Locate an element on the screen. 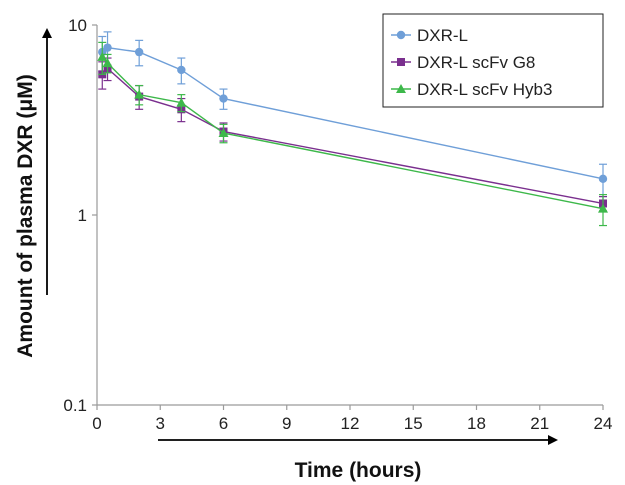  x-ticks: 0 3 6 9 12 15 18 21 24 is located at coordinates (352, 419).